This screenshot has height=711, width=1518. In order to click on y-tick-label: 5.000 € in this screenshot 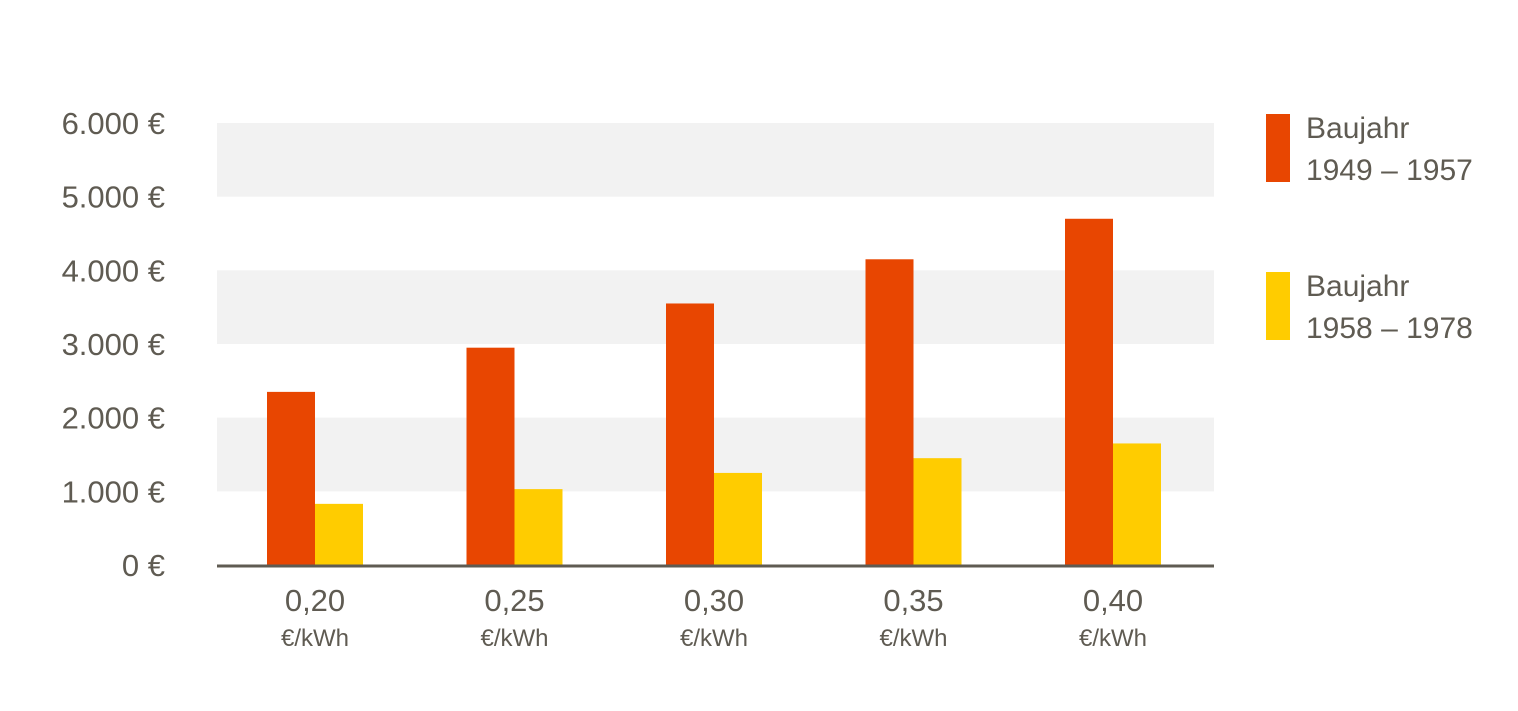, I will do `click(113, 197)`.